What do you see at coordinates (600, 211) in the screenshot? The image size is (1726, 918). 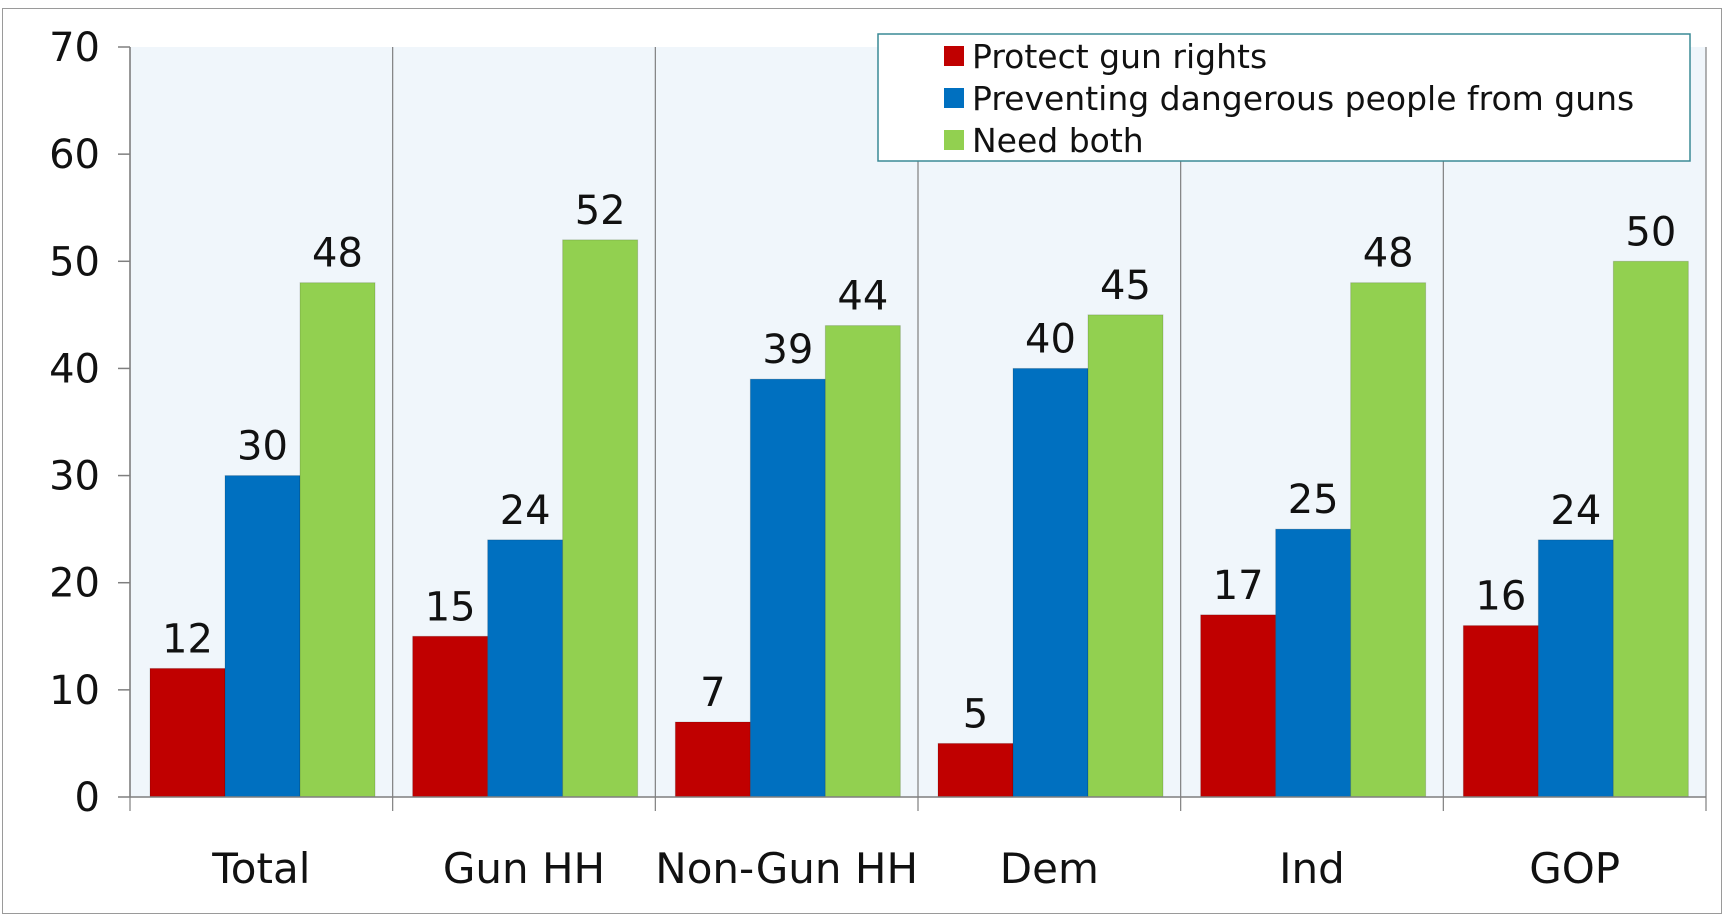 I see `data-label: 52` at bounding box center [600, 211].